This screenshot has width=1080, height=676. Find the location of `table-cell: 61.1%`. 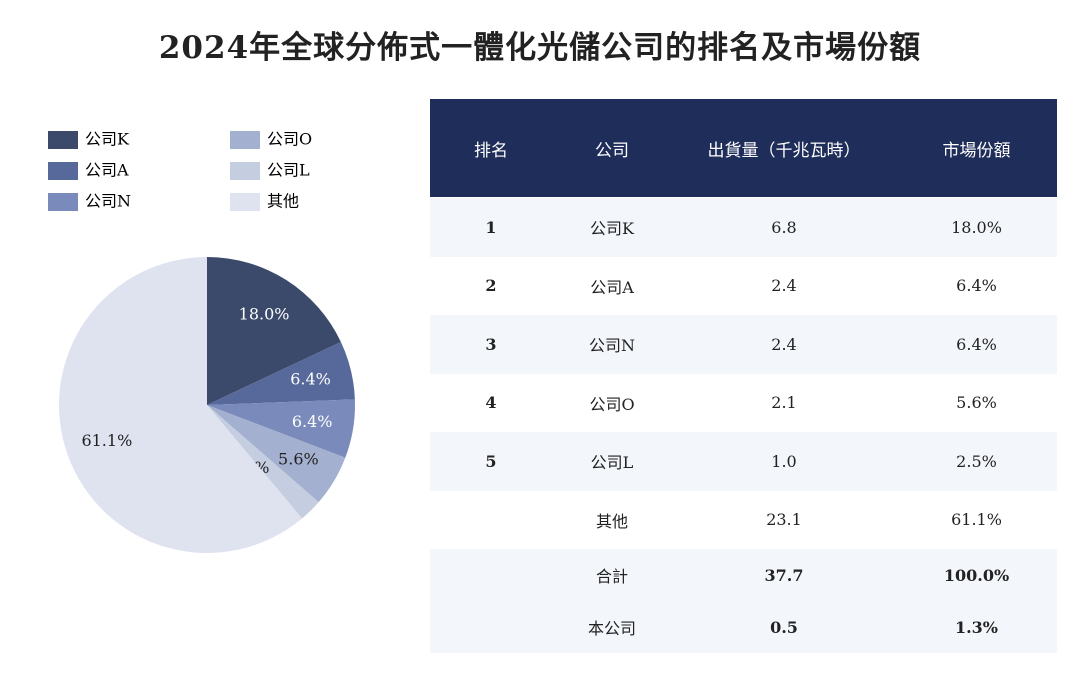

table-cell: 61.1% is located at coordinates (976, 520).